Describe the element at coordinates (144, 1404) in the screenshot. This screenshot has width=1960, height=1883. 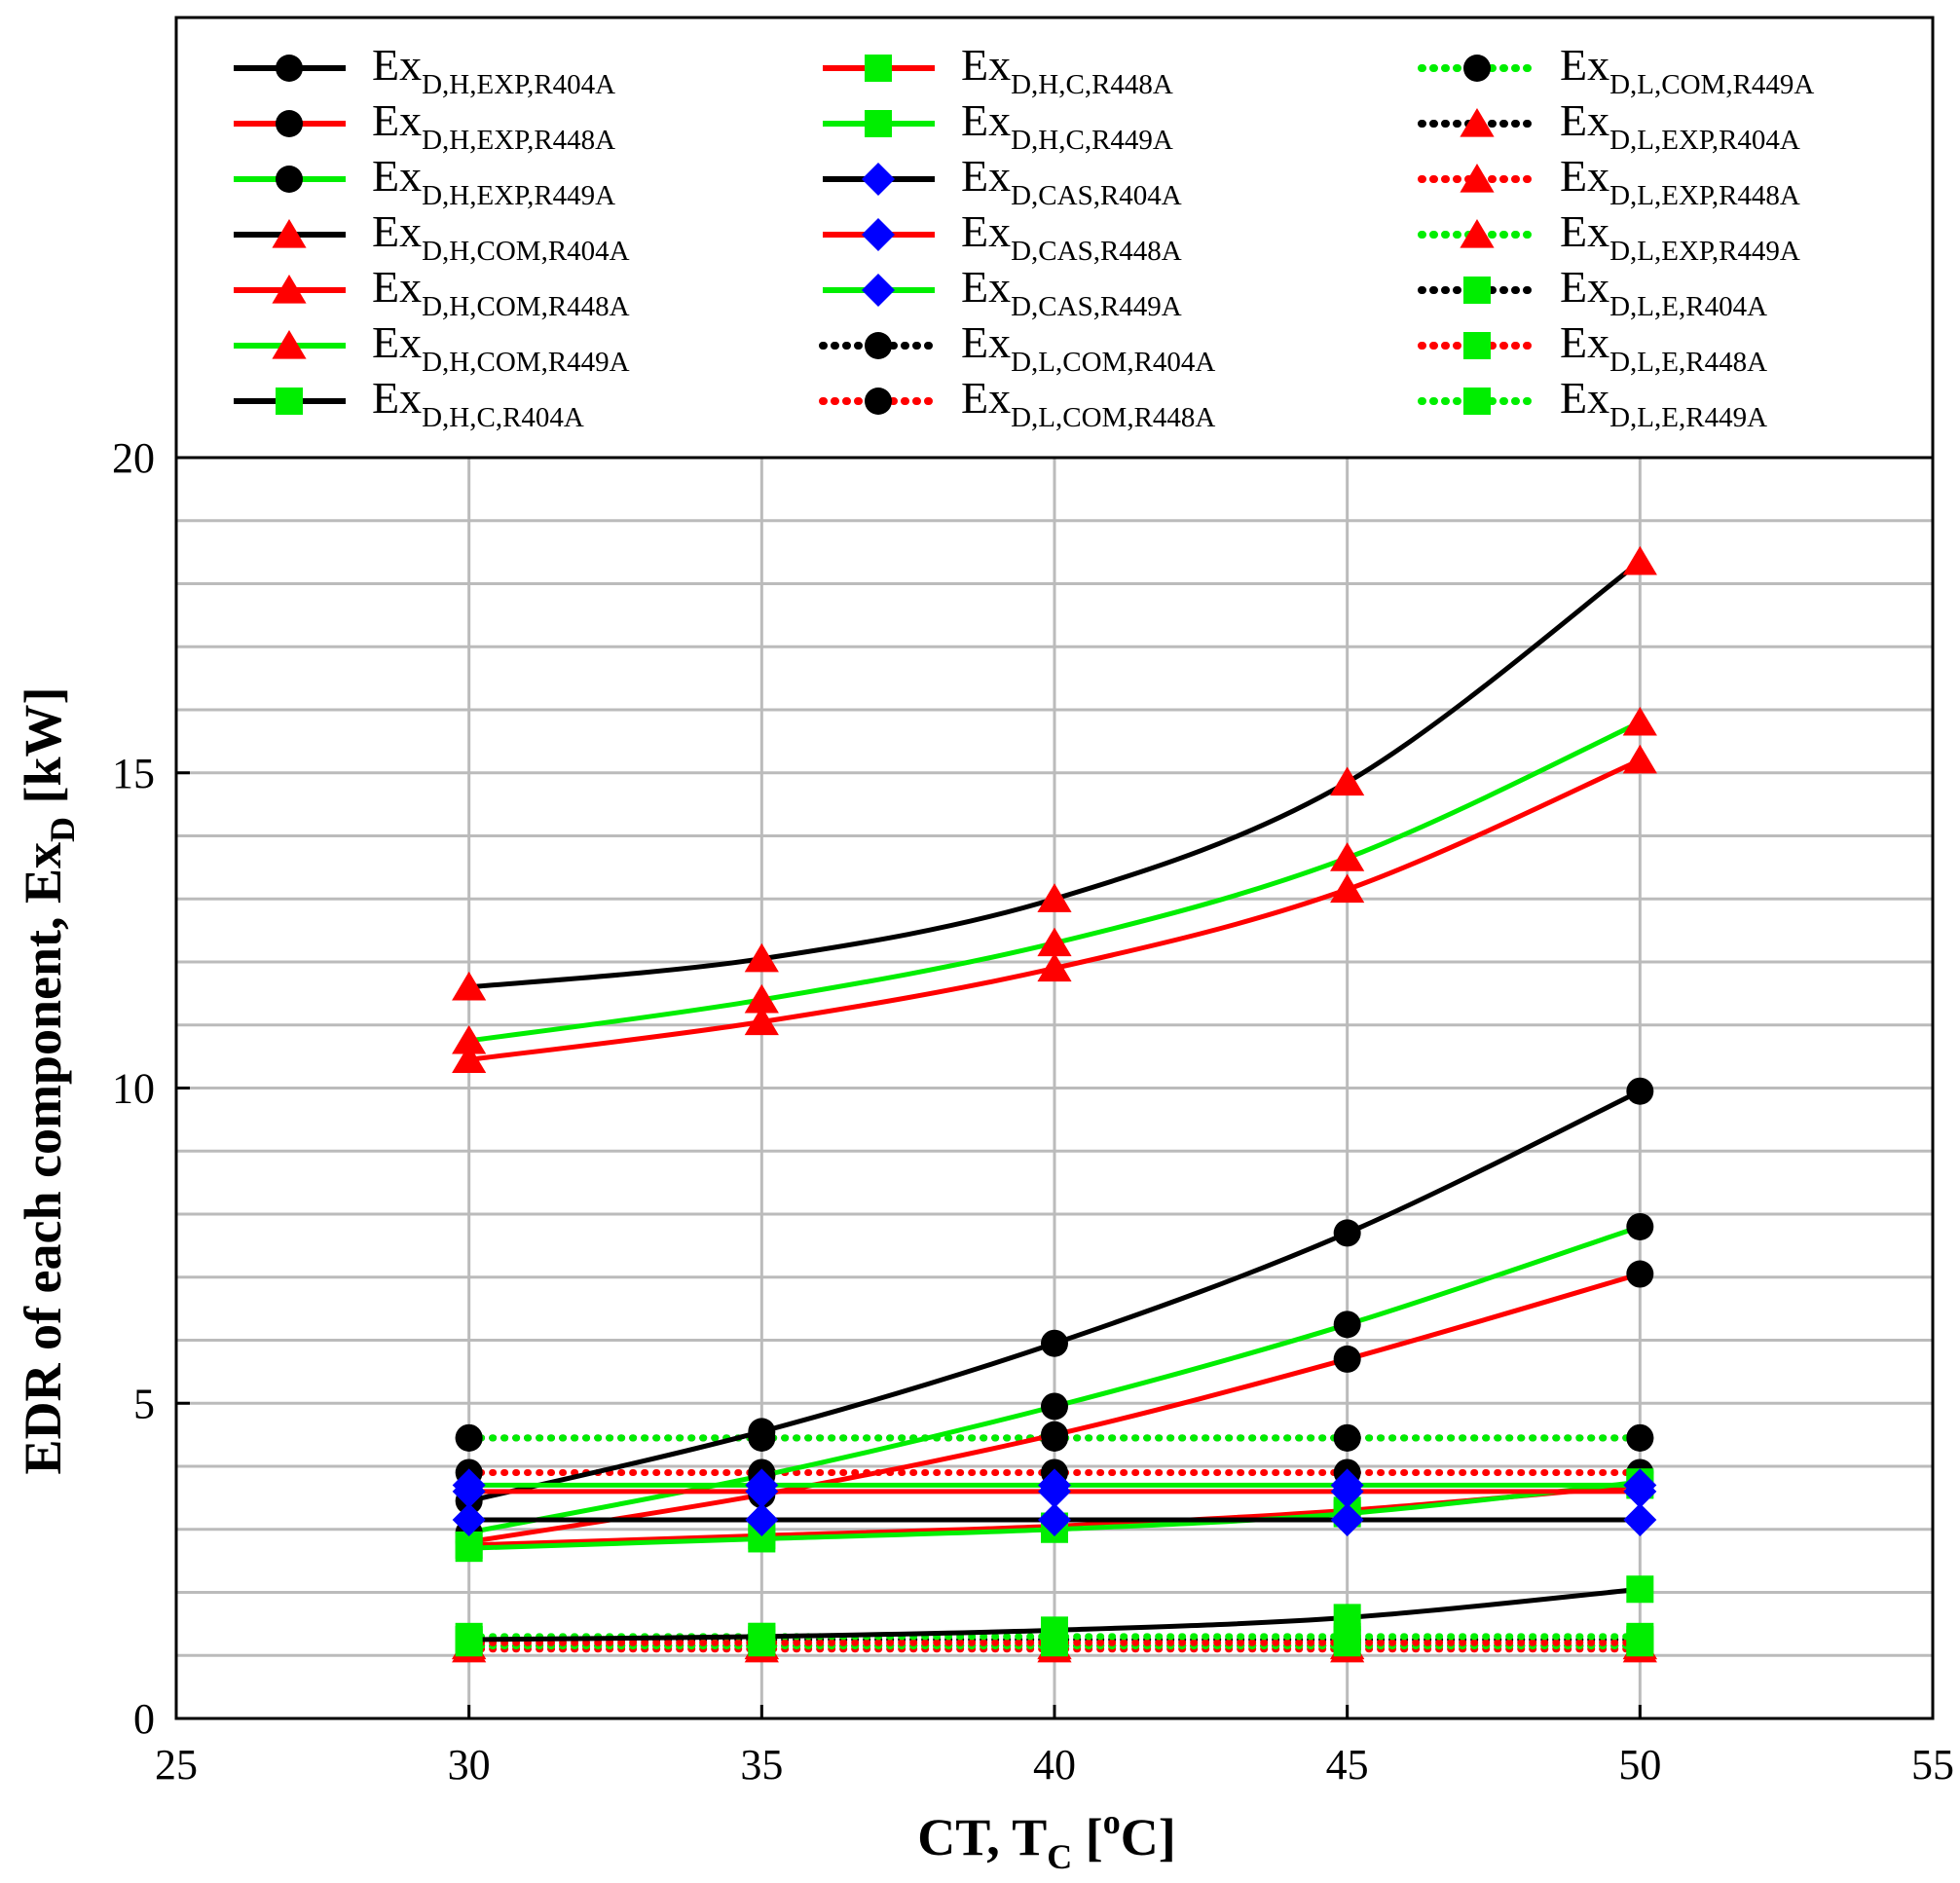
I see `y-tick-label: 5` at that location.